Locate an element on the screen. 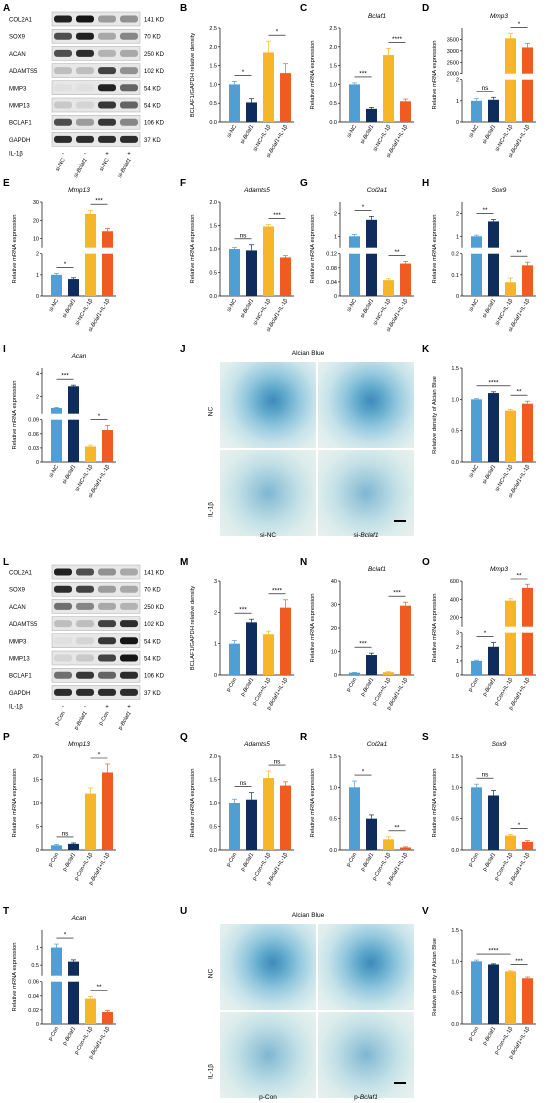  y-tick-label: 0.12 is located at coordinates (331, 255).